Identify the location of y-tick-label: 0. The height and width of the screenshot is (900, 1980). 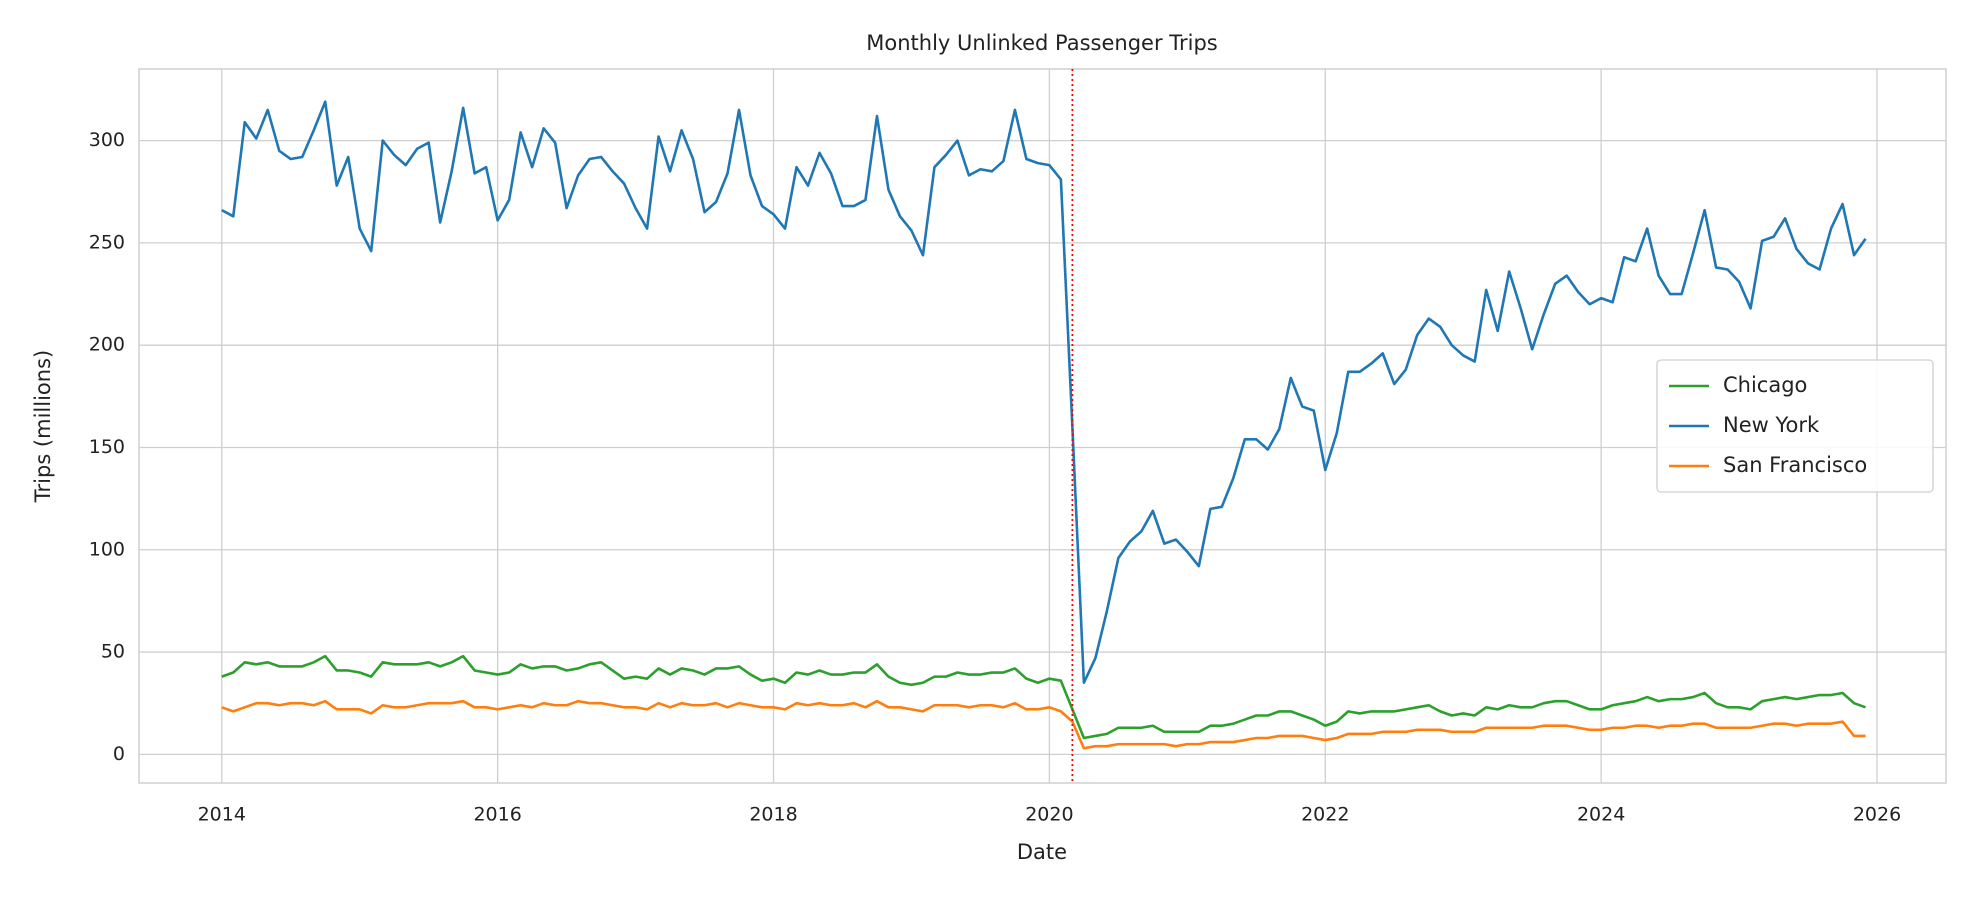
(119, 754).